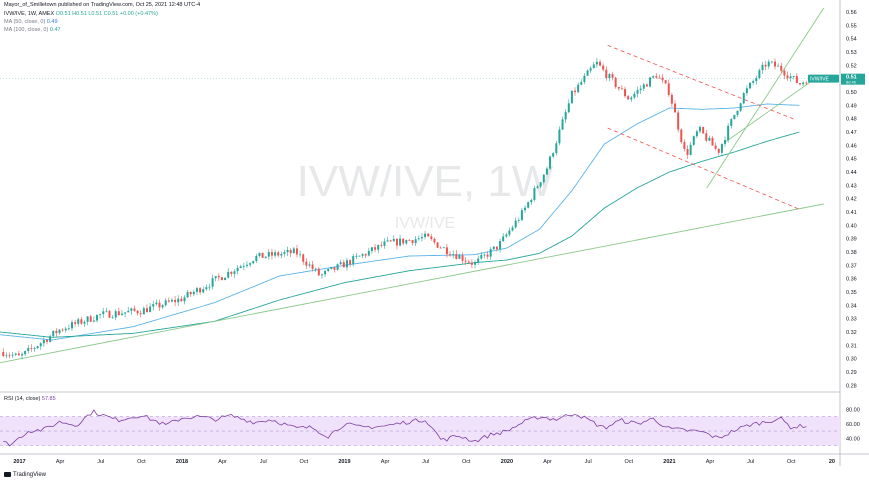  What do you see at coordinates (851, 386) in the screenshot?
I see `y-tick-label: 0.28` at bounding box center [851, 386].